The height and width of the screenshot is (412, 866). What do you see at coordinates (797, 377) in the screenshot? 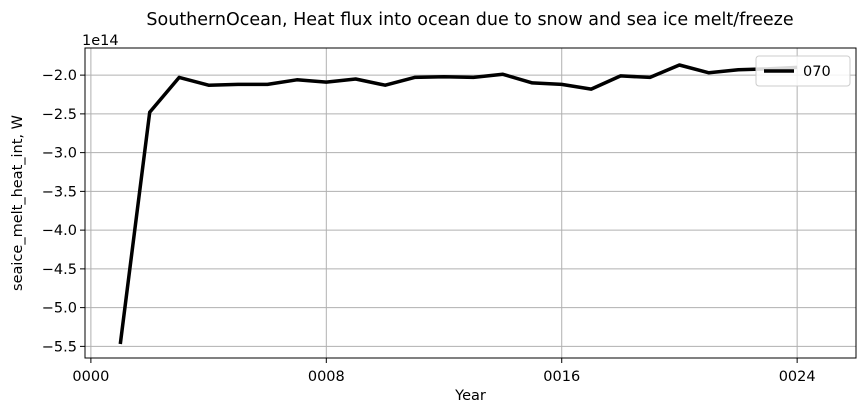
I see `x-tick-label: 0024` at bounding box center [797, 377].